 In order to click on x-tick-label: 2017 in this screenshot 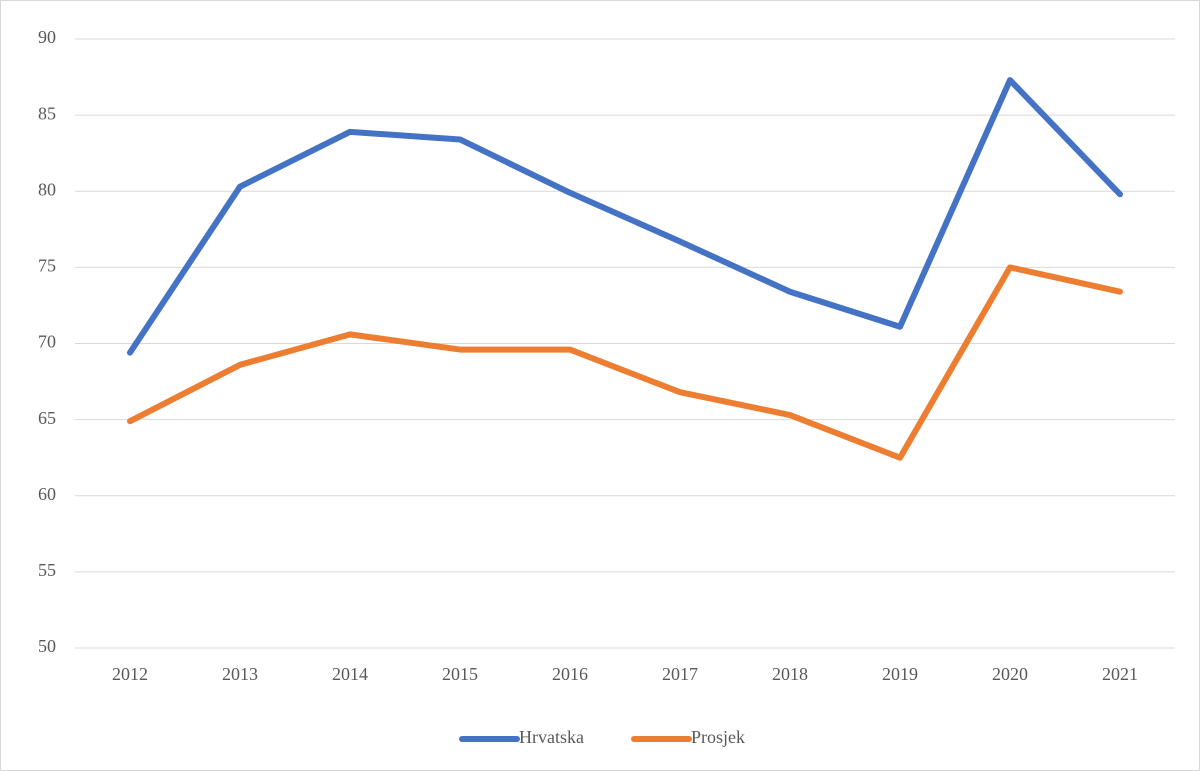, I will do `click(680, 674)`.